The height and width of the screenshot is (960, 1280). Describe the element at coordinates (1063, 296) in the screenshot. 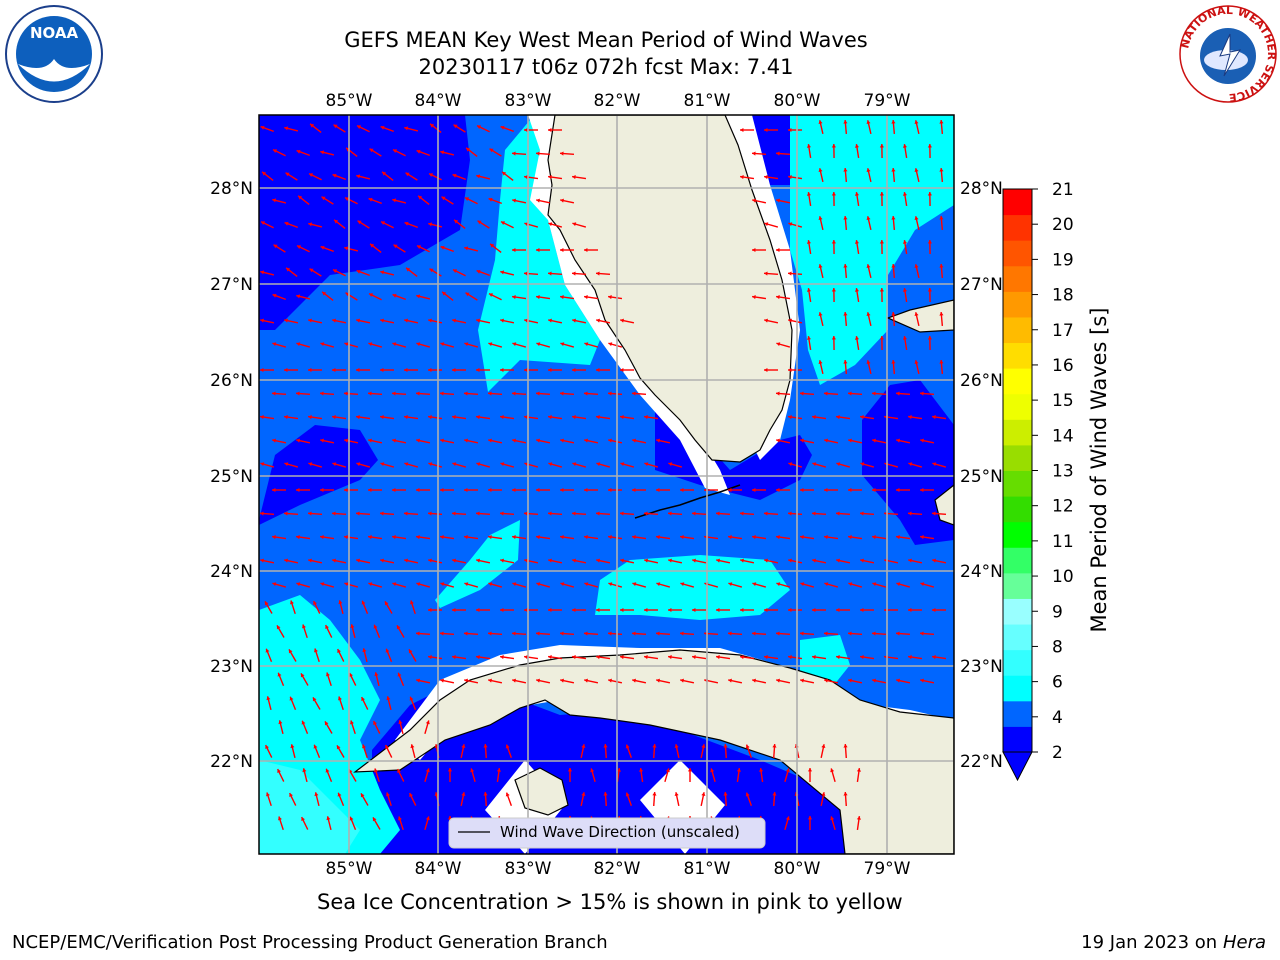

I see `colorbar-tick-label: 18` at that location.